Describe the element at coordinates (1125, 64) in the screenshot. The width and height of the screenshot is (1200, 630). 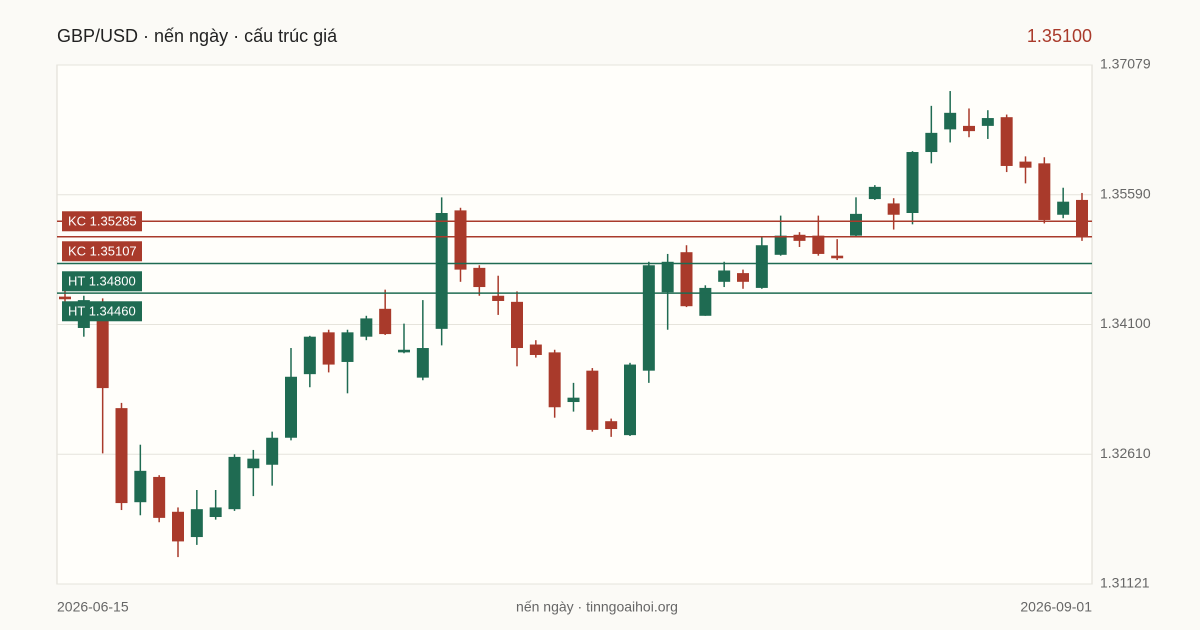
I see `y-tick-label: 1.37079` at that location.